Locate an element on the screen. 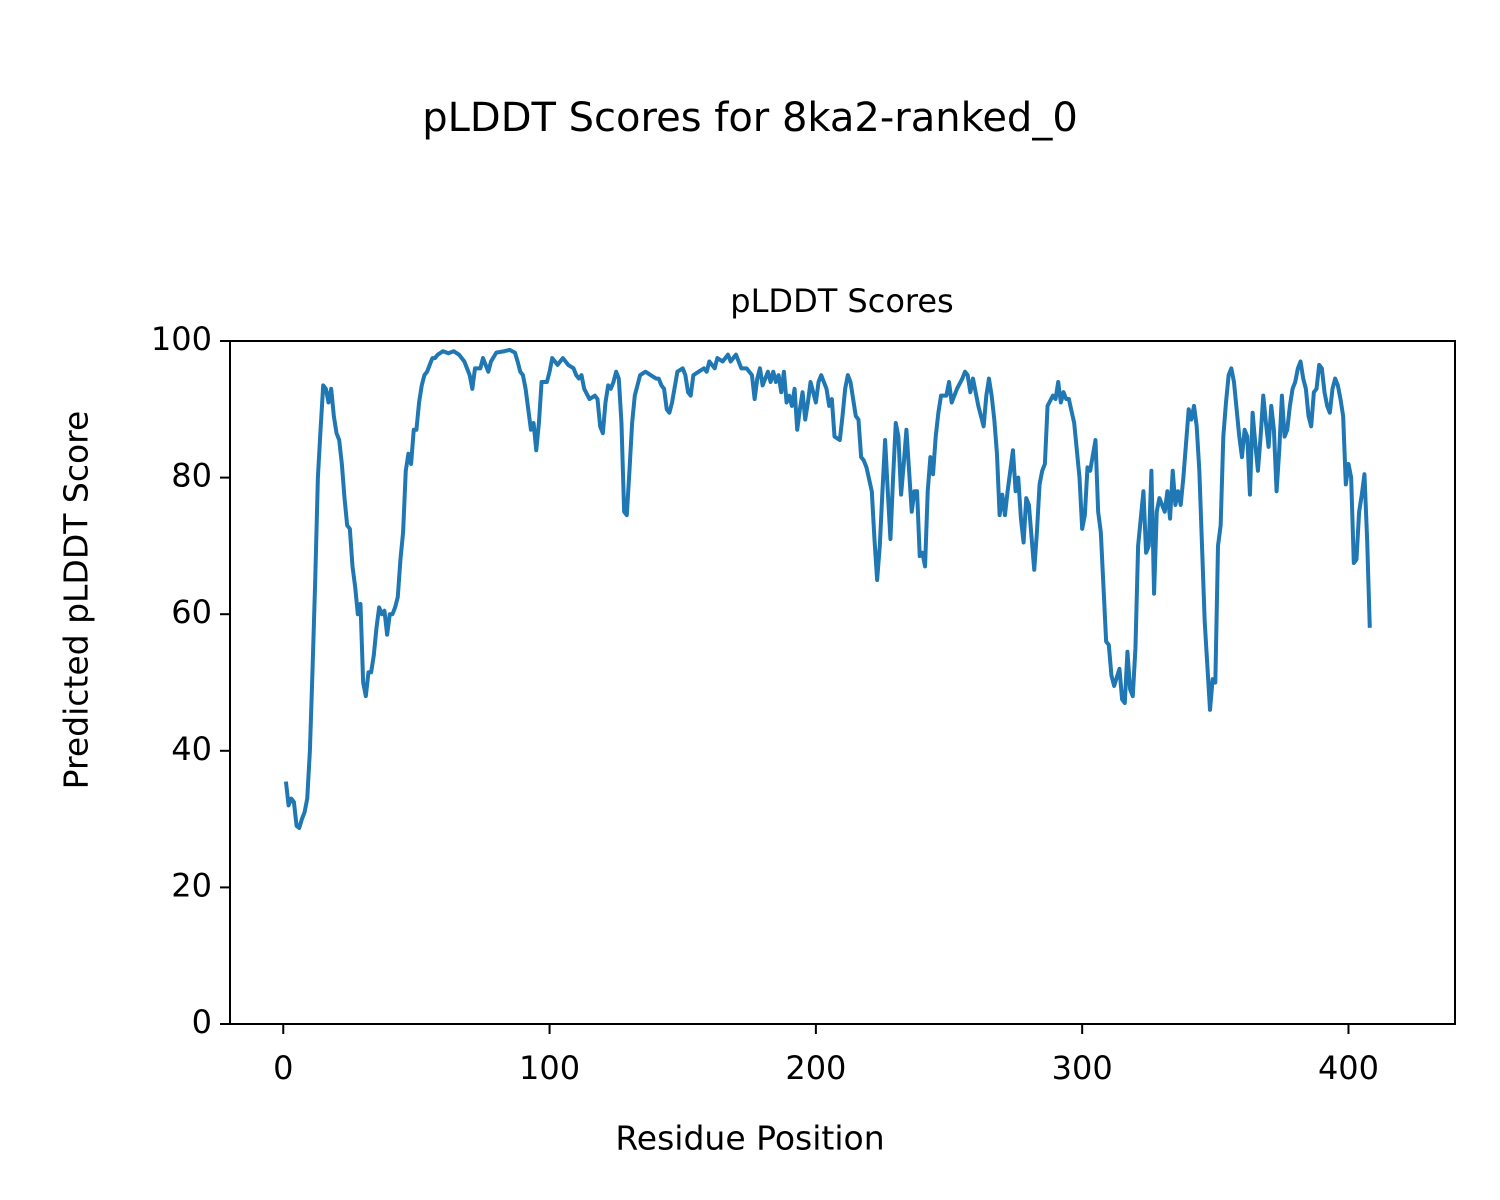  x-tick-label: 400 is located at coordinates (1348, 1068).